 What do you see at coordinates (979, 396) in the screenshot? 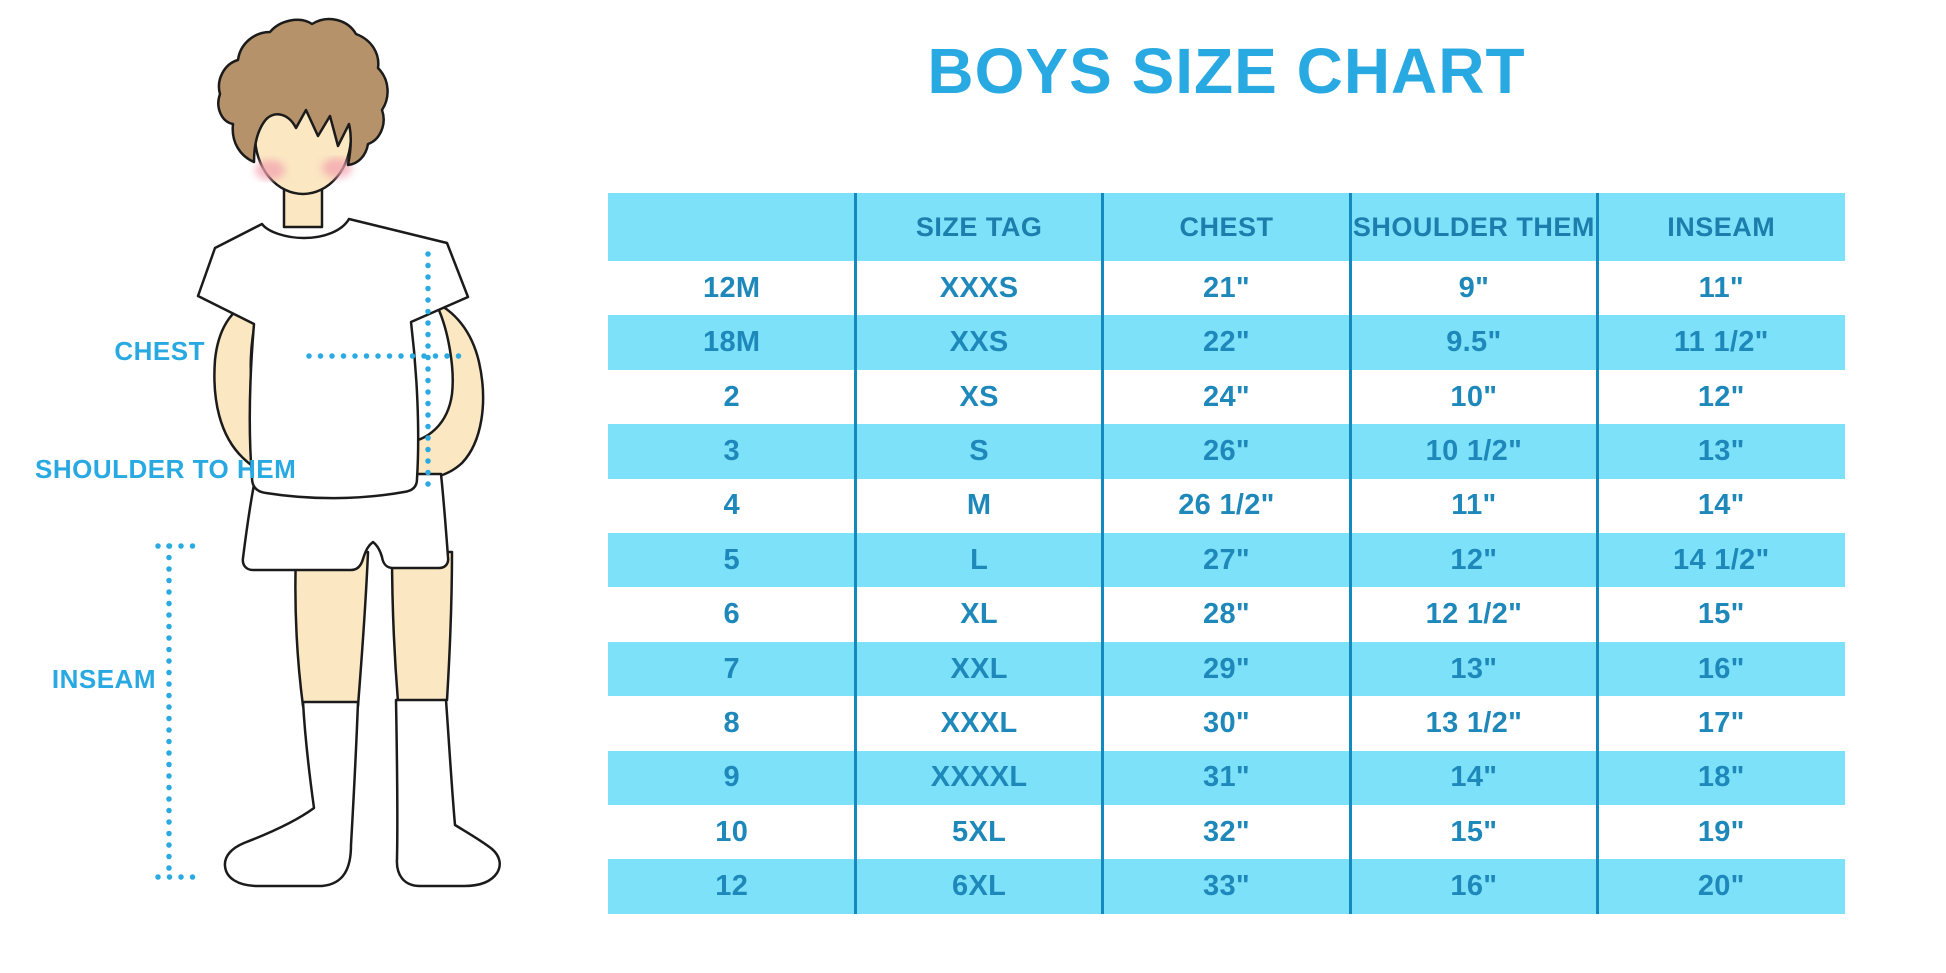
I see `table-cell: XS` at bounding box center [979, 396].